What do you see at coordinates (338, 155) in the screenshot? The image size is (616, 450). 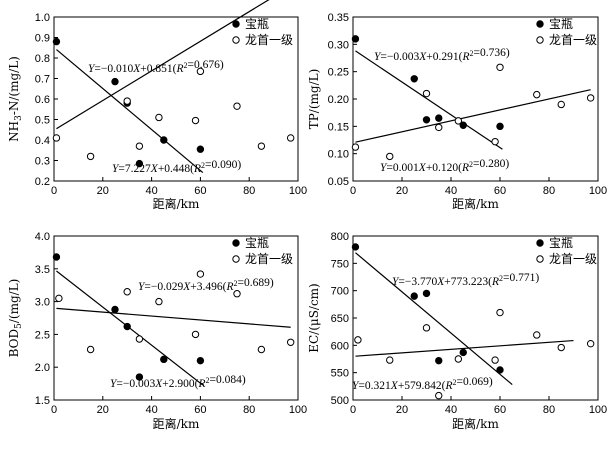 I see `panel2-y-tick-label: 0.10` at bounding box center [338, 155].